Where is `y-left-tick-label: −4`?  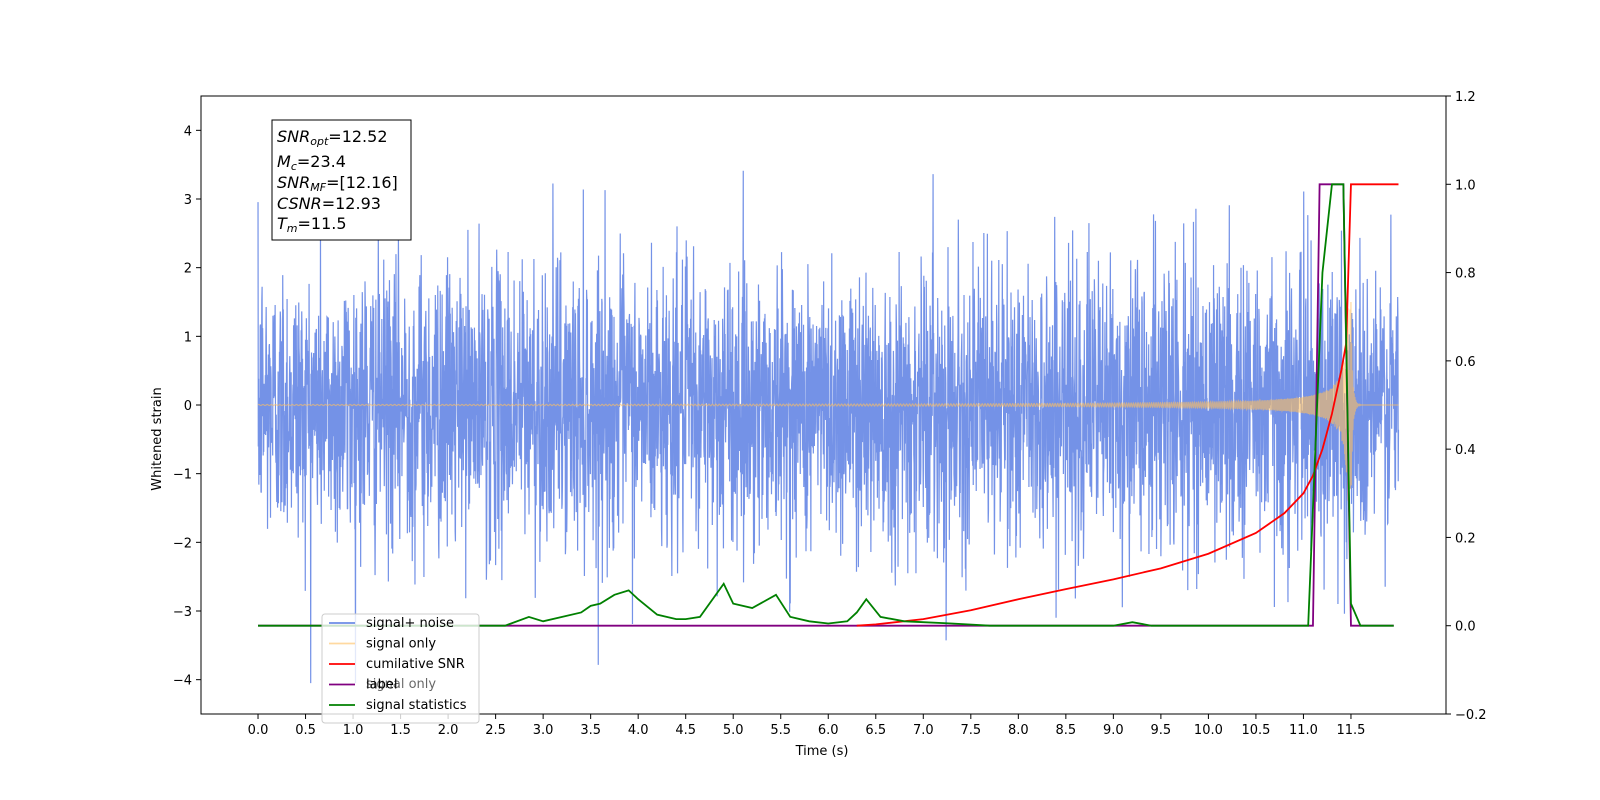
y-left-tick-label: −4 is located at coordinates (182, 681).